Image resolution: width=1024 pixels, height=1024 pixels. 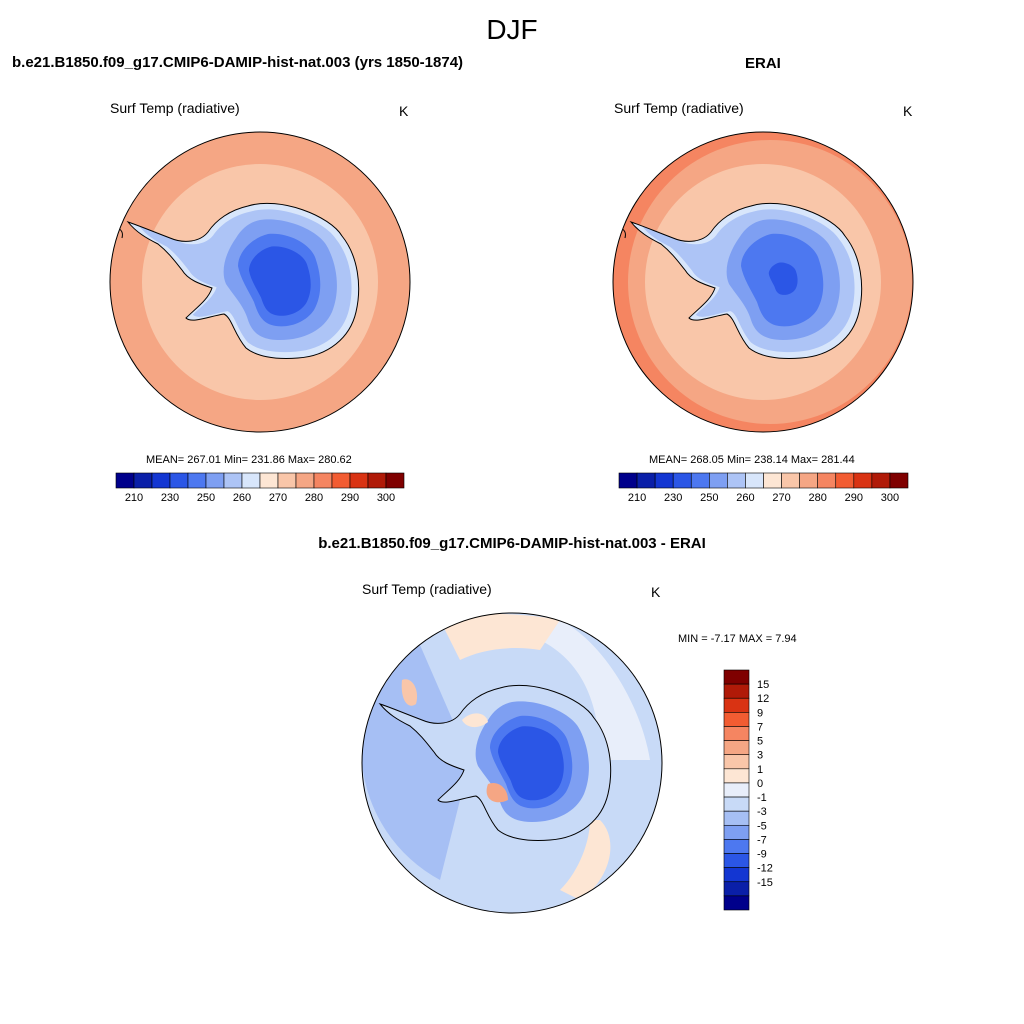 I want to click on obs-colorbar: 210 230 250 260 270 280 290 300, so click(x=763, y=488).